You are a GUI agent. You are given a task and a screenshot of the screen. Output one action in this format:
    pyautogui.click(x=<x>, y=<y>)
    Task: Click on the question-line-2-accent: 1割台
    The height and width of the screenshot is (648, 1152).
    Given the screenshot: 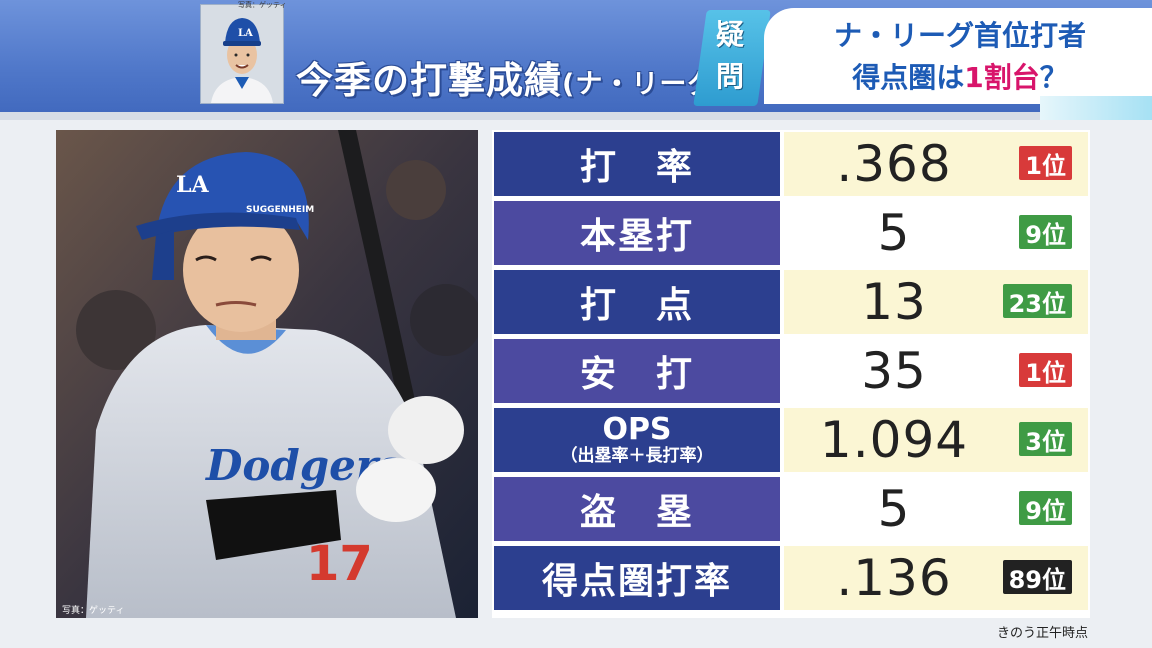 What is the action you would take?
    pyautogui.click(x=1002, y=77)
    